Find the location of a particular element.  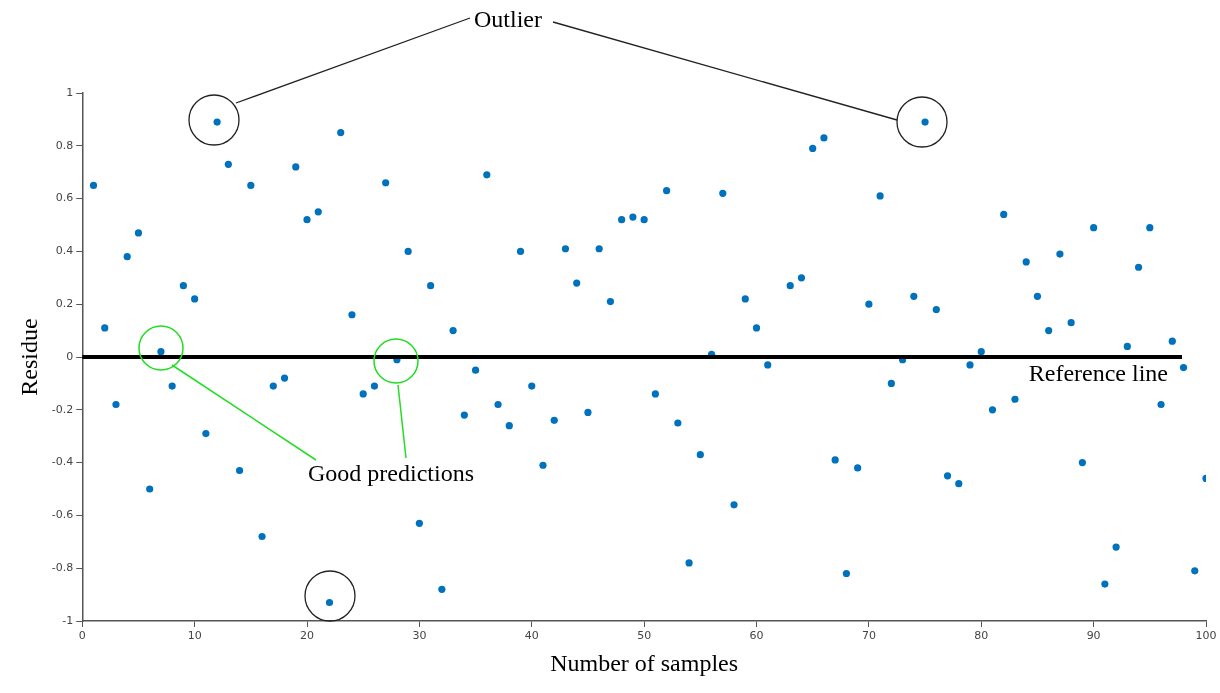

x-tick-label: 60 is located at coordinates (756, 636).